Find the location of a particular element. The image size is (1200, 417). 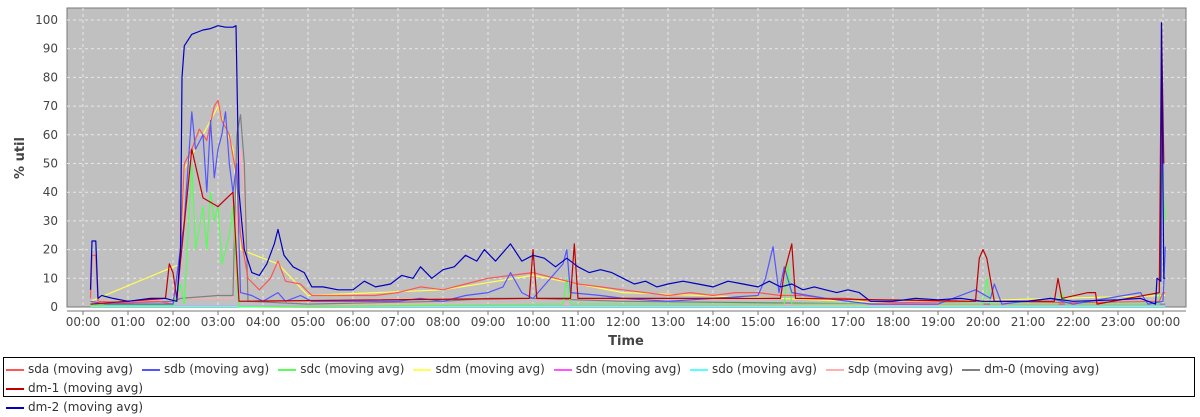

y-tick-label: 0 is located at coordinates (54, 307).